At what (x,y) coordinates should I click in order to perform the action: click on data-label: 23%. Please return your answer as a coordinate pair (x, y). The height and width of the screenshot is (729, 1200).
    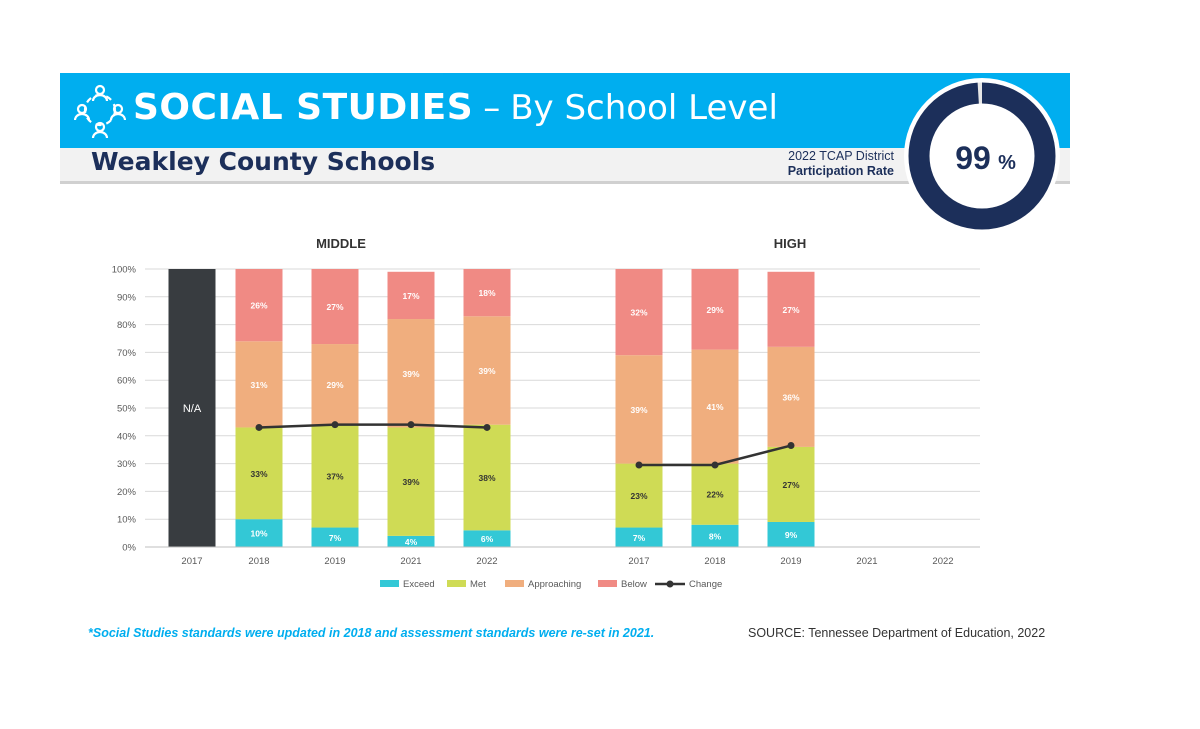
    Looking at the image, I should click on (638, 496).